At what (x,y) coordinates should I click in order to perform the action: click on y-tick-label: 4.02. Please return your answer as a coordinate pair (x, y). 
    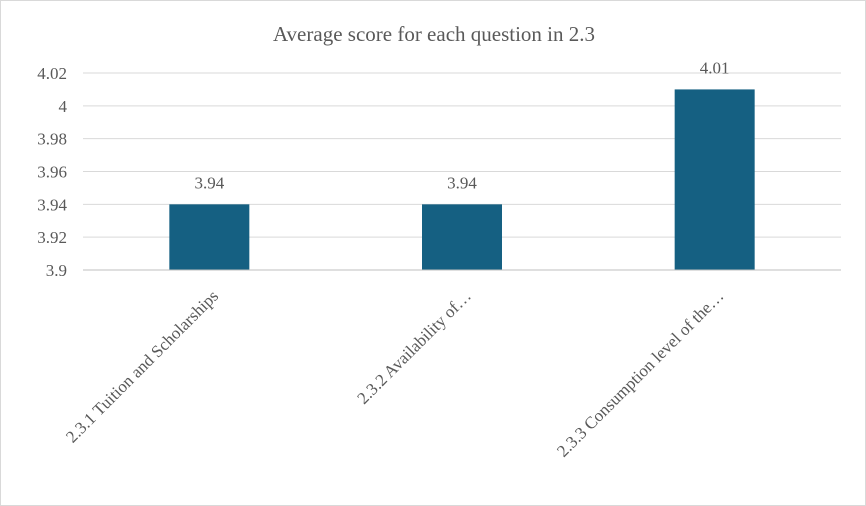
    Looking at the image, I should click on (52, 73).